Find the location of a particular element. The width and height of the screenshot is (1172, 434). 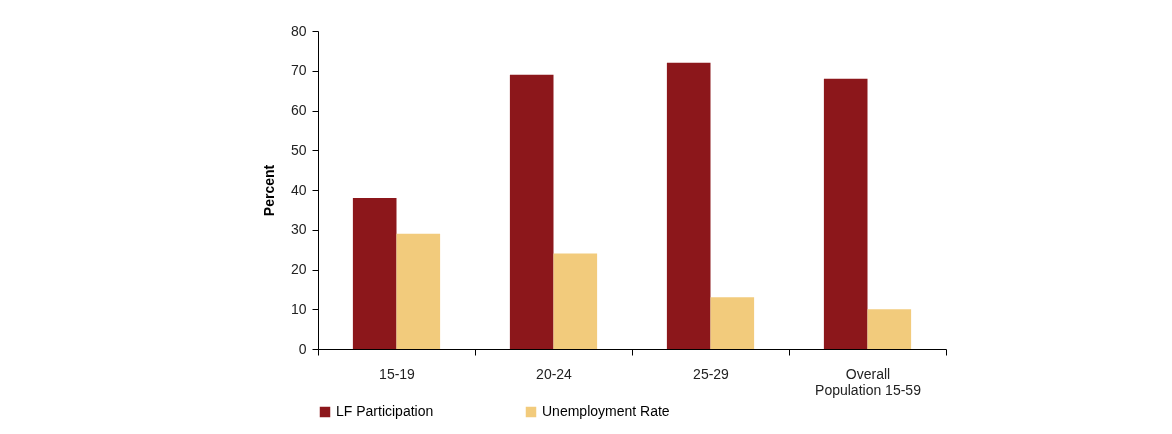

x-tick-label: 15-19 is located at coordinates (397, 373).